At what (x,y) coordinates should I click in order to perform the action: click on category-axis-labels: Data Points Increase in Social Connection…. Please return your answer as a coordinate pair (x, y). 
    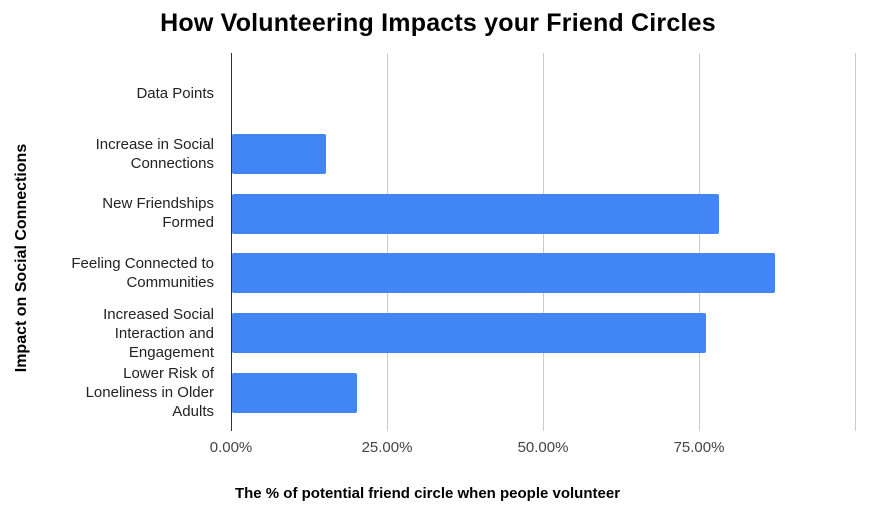
    Looking at the image, I should click on (144, 243).